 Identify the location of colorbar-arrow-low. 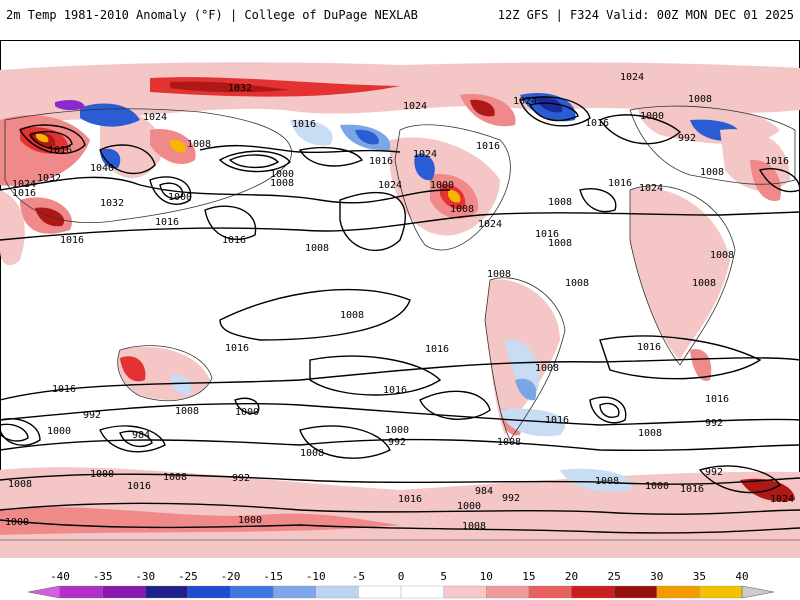
(44, 592).